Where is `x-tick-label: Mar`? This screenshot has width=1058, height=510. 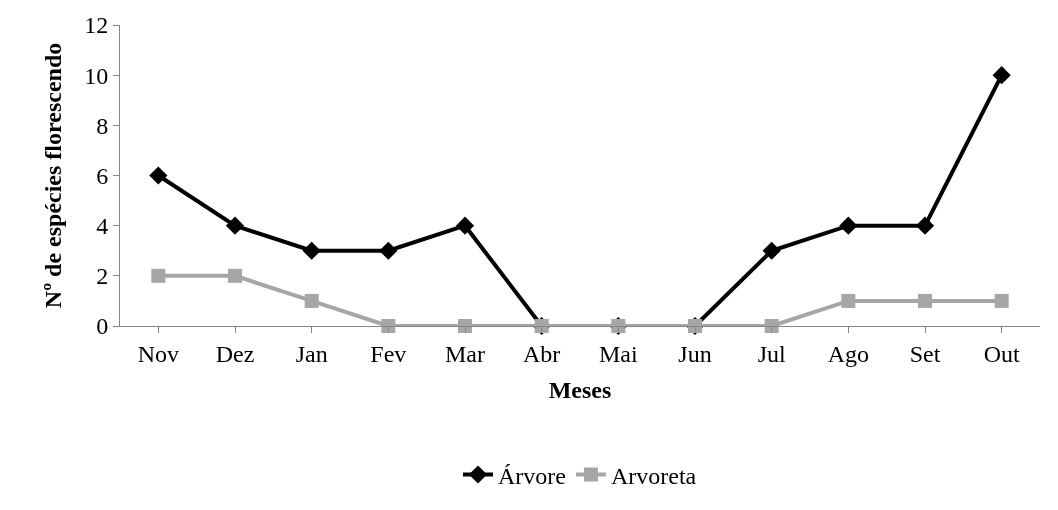 x-tick-label: Mar is located at coordinates (465, 353).